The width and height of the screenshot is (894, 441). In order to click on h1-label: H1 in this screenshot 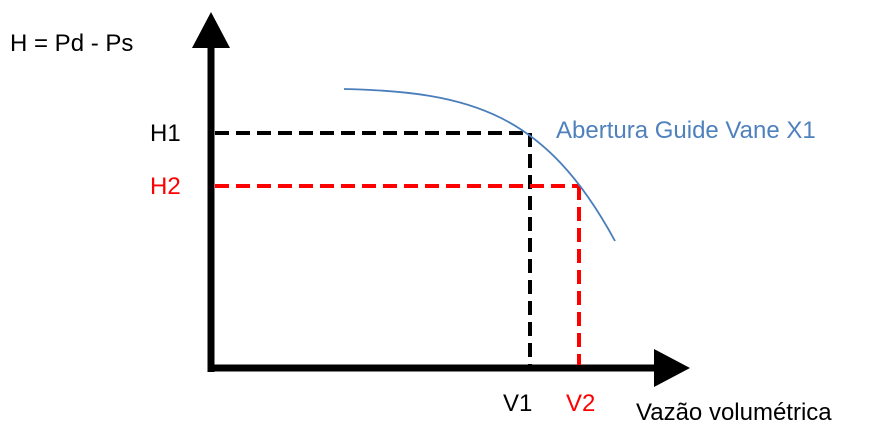, I will do `click(165, 133)`.